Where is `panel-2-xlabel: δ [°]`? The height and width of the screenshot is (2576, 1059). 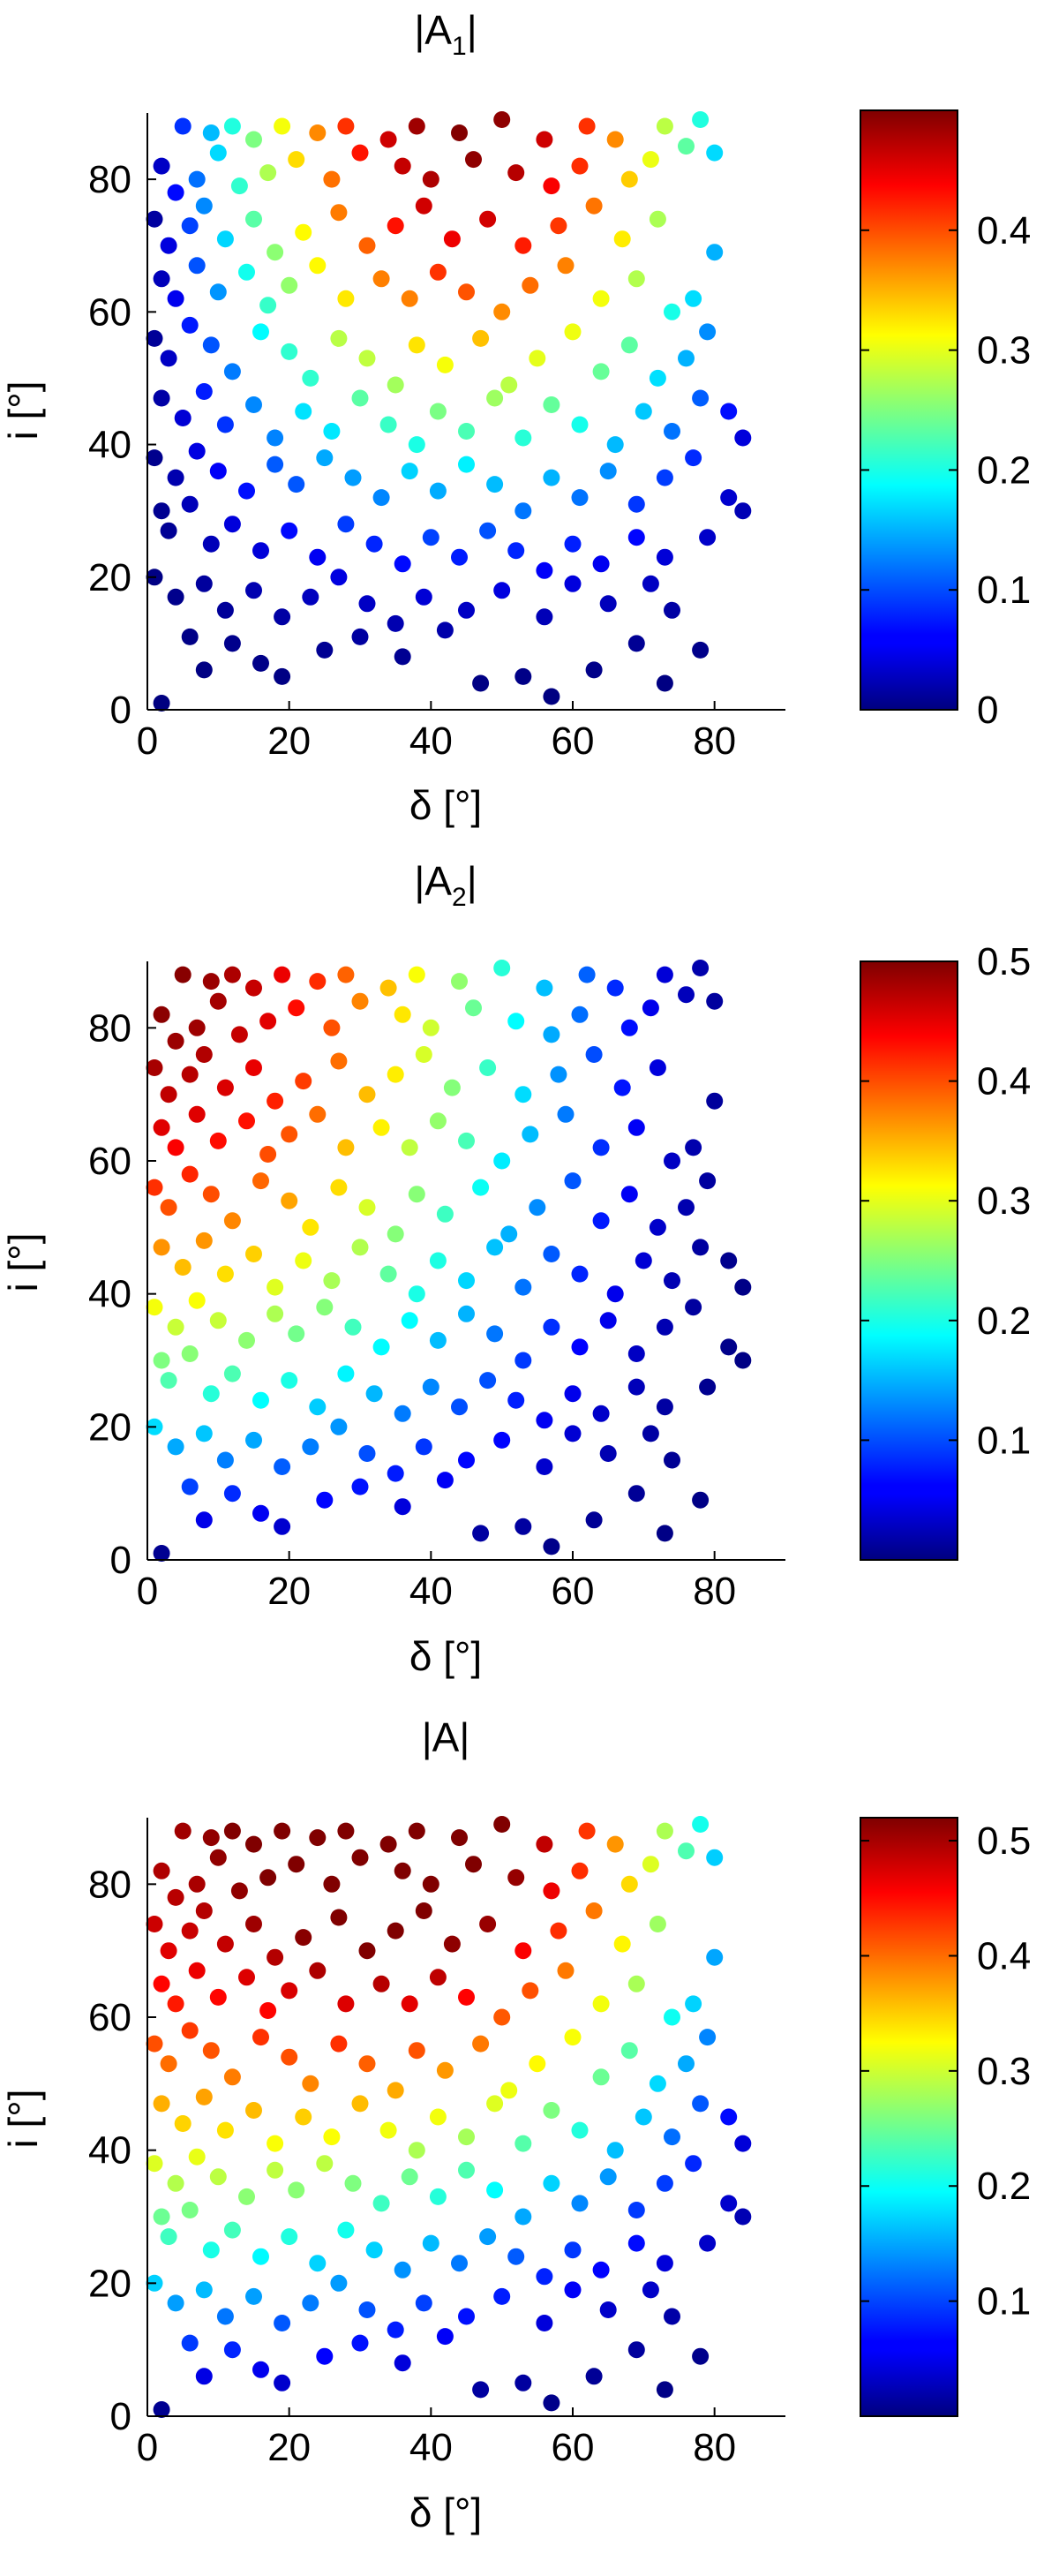
panel-2-xlabel: δ [°] is located at coordinates (445, 1656).